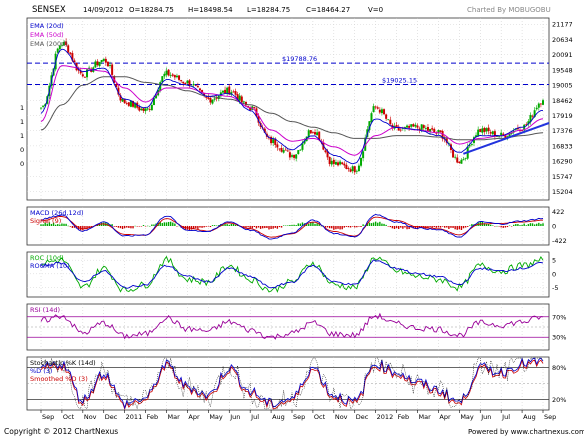 Image resolution: width=584 pixels, height=439 pixels. What do you see at coordinates (45, 221) in the screenshot?
I see `macd-legend-item: Signal (9)` at bounding box center [45, 221].